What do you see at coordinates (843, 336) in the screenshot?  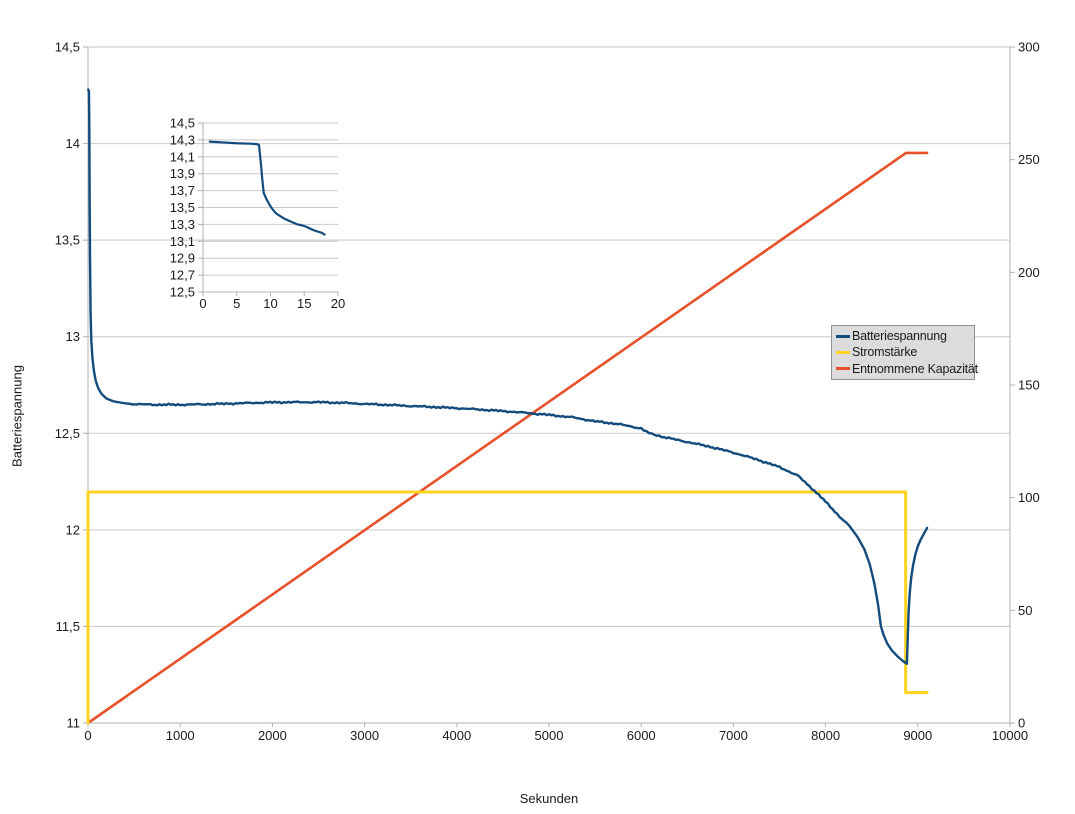 I see `legend-swatch-batteriespannung` at bounding box center [843, 336].